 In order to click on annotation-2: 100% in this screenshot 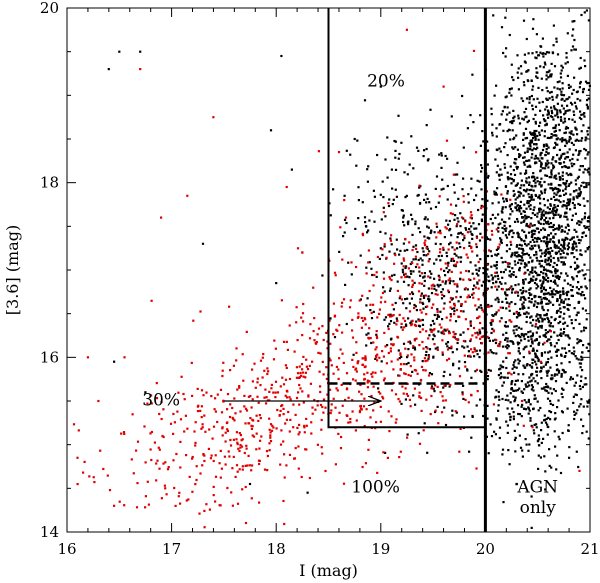, I will do `click(375, 488)`.